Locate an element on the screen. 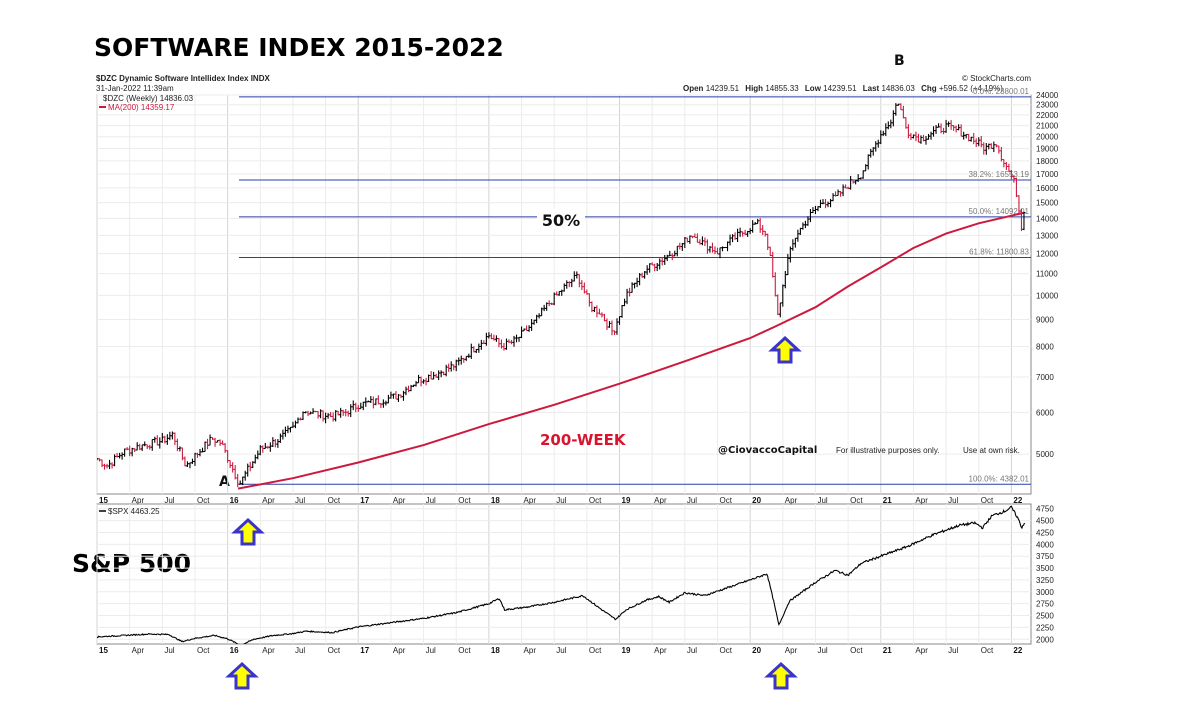 Image resolution: width=1200 pixels, height=719 pixels. x-tick-label: 17 is located at coordinates (364, 650).